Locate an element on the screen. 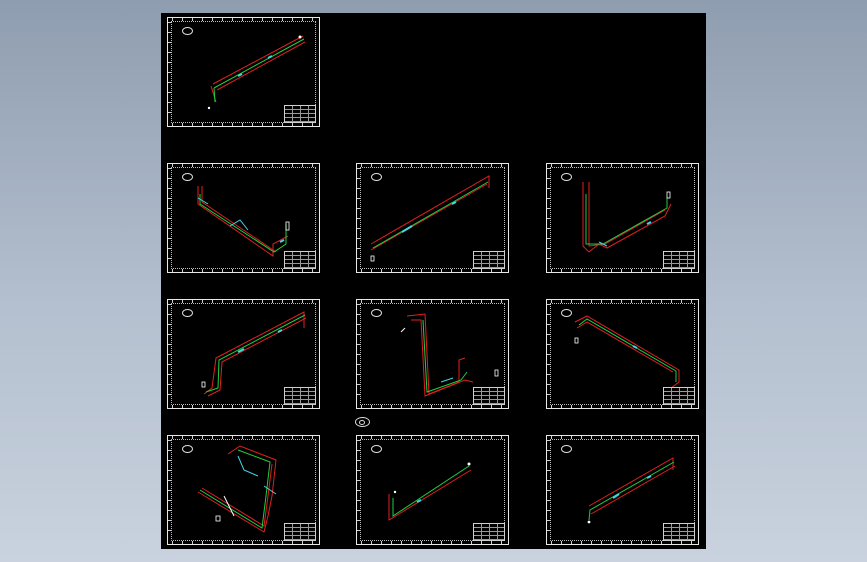  view-center-icon is located at coordinates (362, 422).